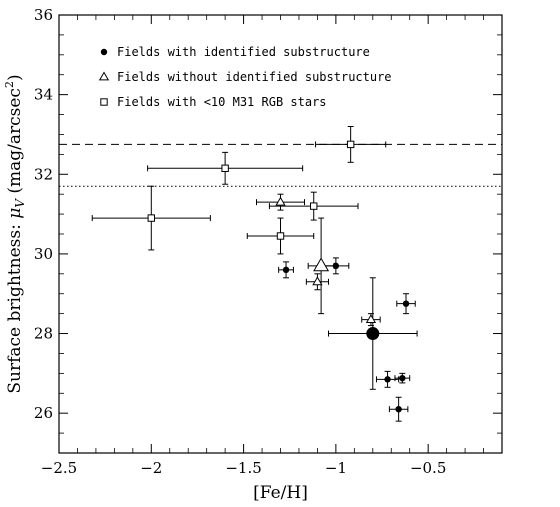  I want to click on legend-item: Fields without identified substructure, so click(245, 77).